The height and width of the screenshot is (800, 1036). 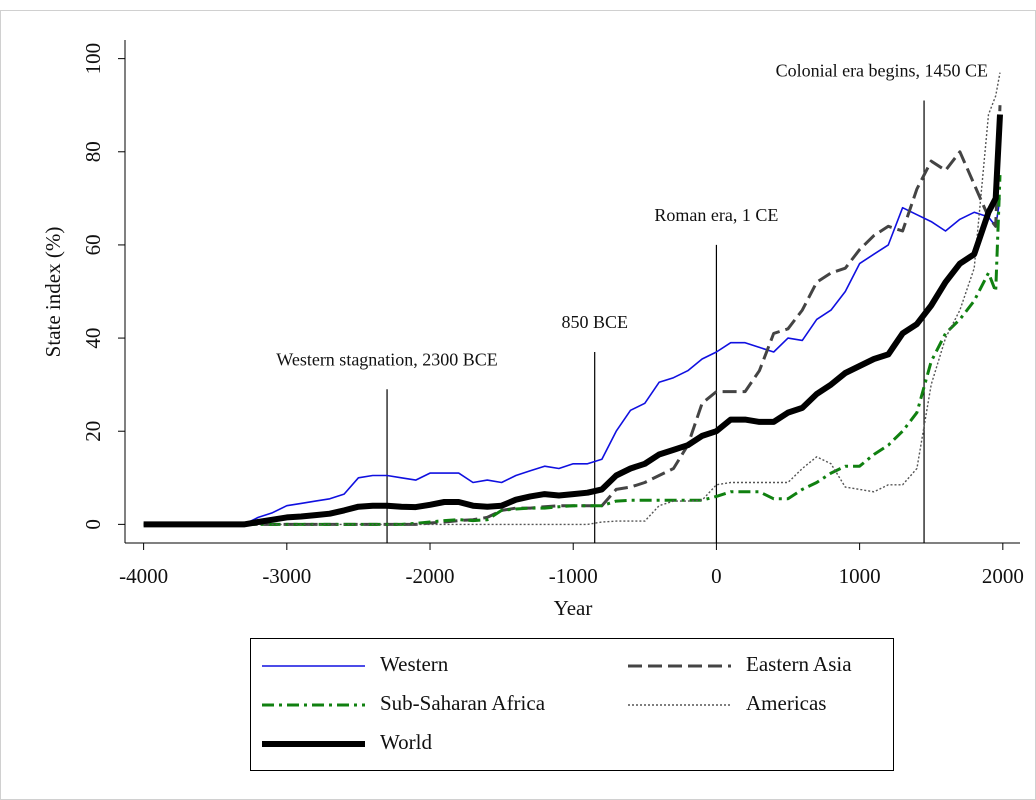 I want to click on x-tick-label: 0, so click(x=716, y=576).